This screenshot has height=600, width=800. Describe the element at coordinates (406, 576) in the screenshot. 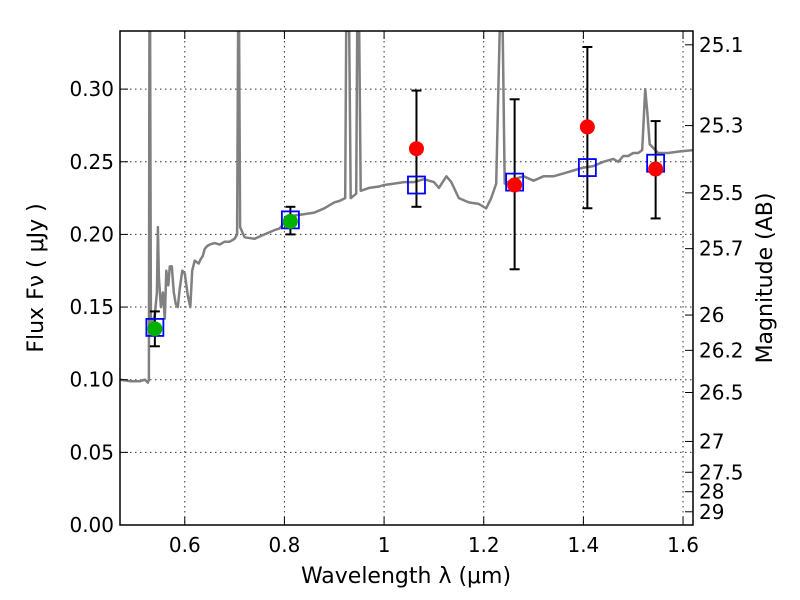

I see `x-axis-label: Wavelength λ (μm)` at that location.